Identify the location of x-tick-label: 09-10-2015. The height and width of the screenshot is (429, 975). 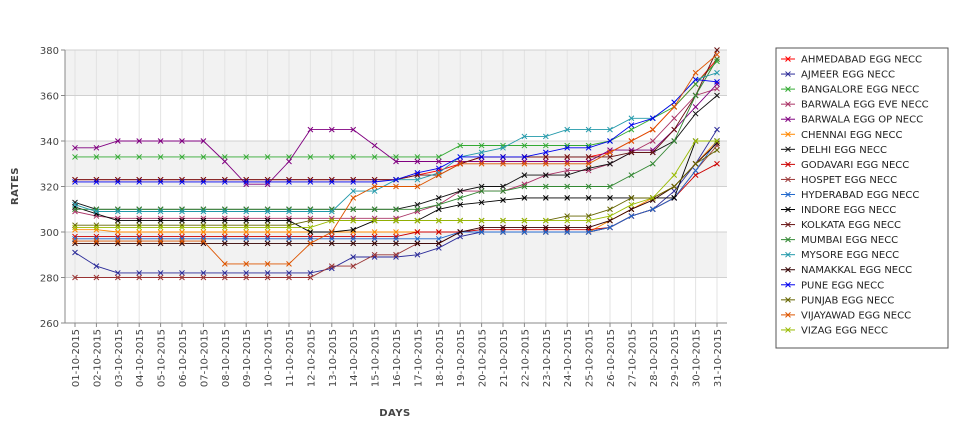
(247, 358).